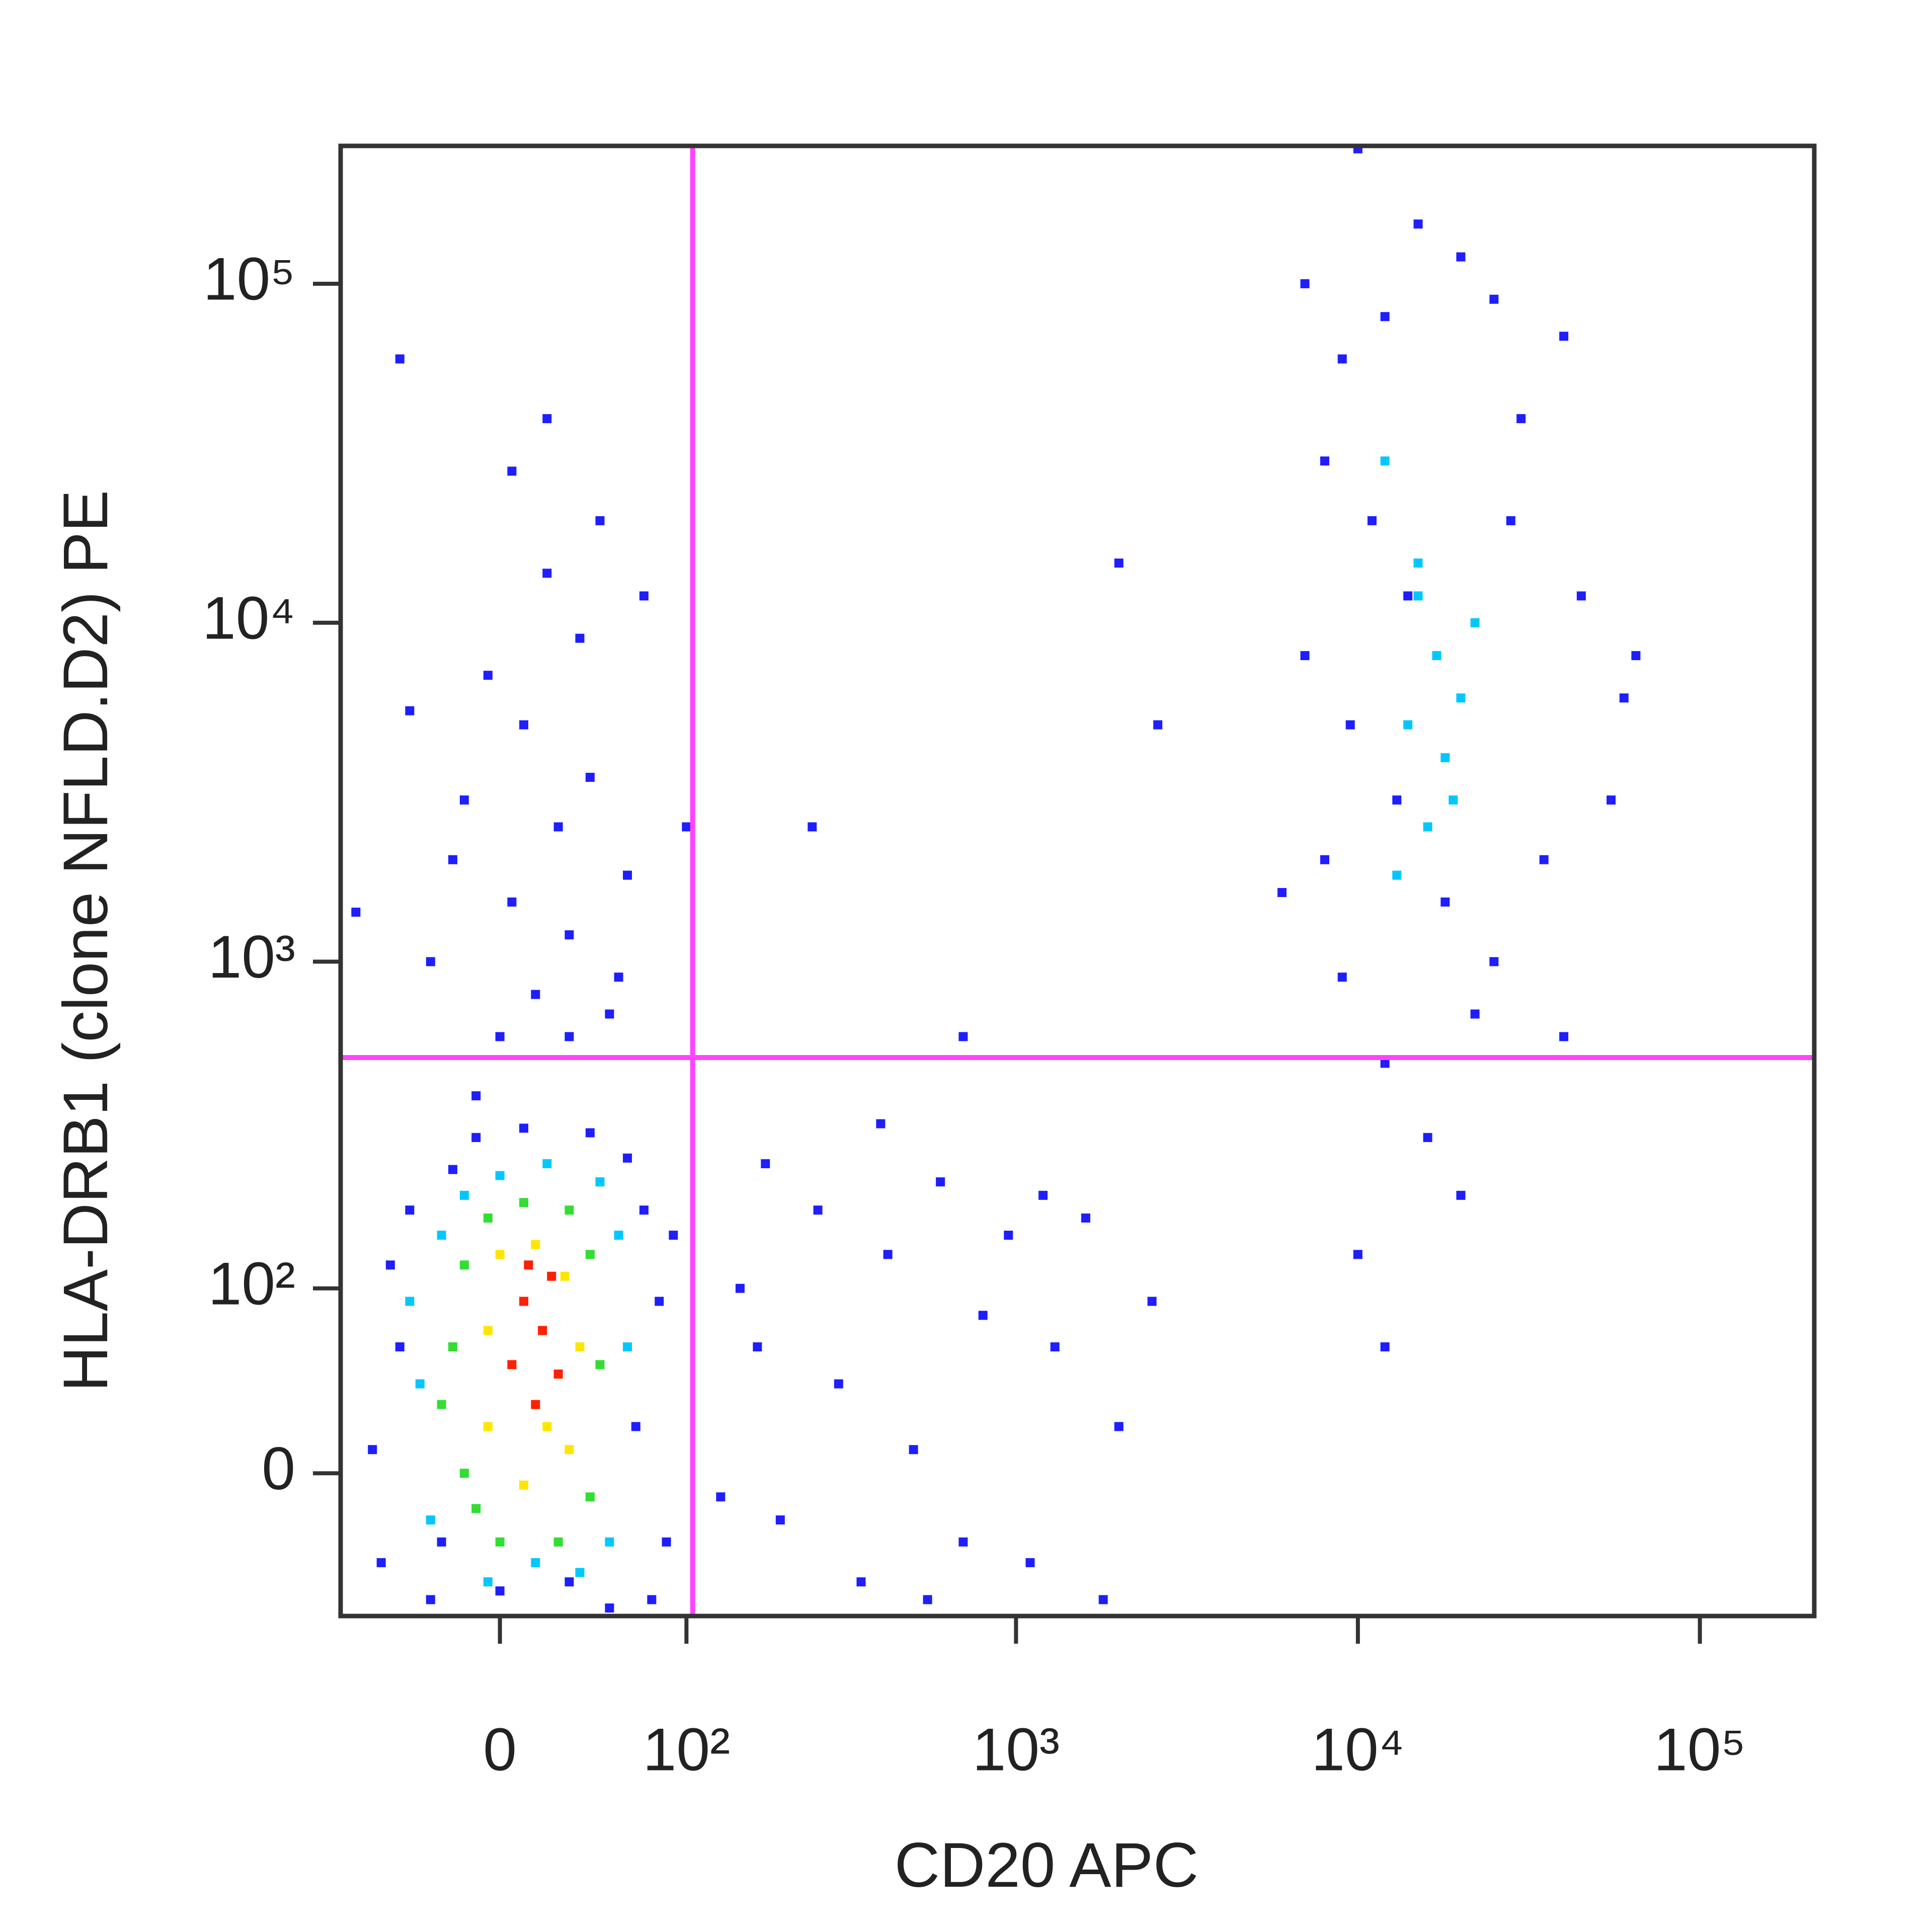  What do you see at coordinates (1700, 1750) in the screenshot?
I see `x-tick-label: 10⁵` at bounding box center [1700, 1750].